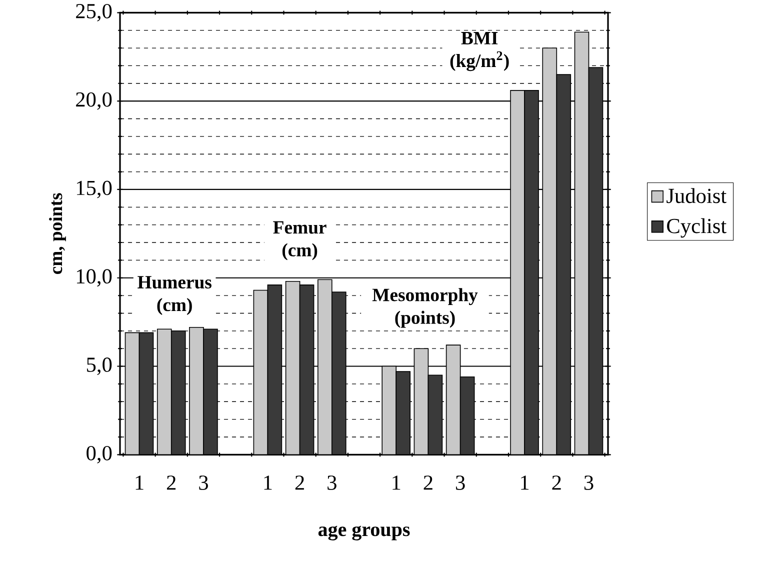 The image size is (762, 572). I want to click on legend-label: Judoist, so click(696, 196).